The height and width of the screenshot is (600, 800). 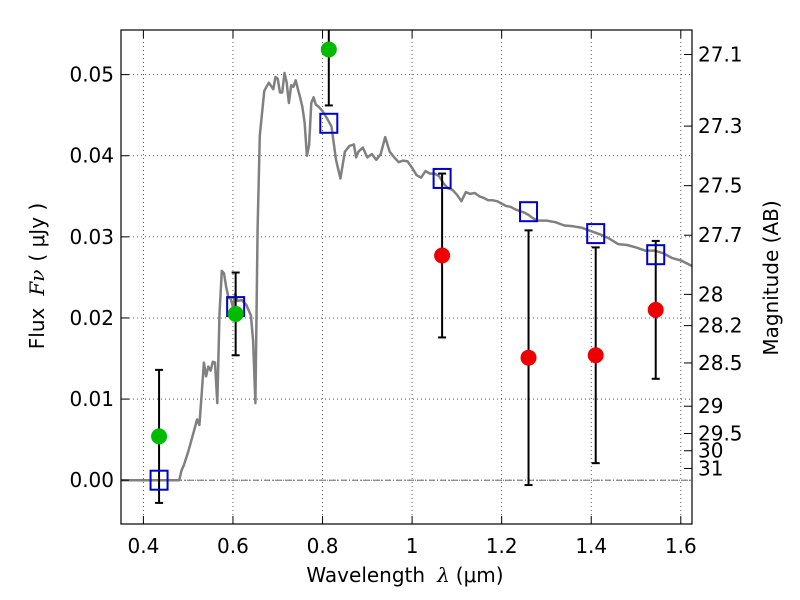 What do you see at coordinates (143, 546) in the screenshot?
I see `x-tick-label: 0.4` at bounding box center [143, 546].